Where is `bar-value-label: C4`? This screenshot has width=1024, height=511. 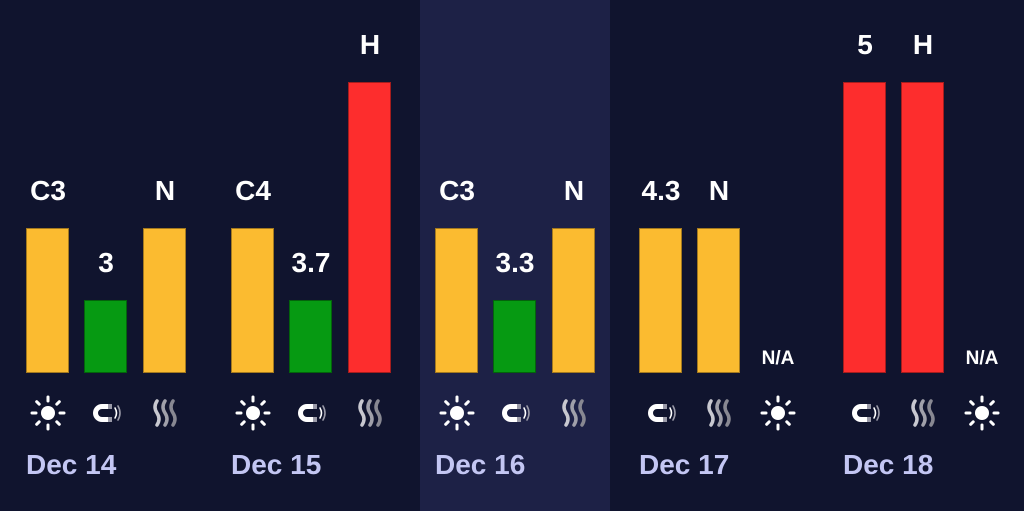
bar-value-label: C4 is located at coordinates (253, 190).